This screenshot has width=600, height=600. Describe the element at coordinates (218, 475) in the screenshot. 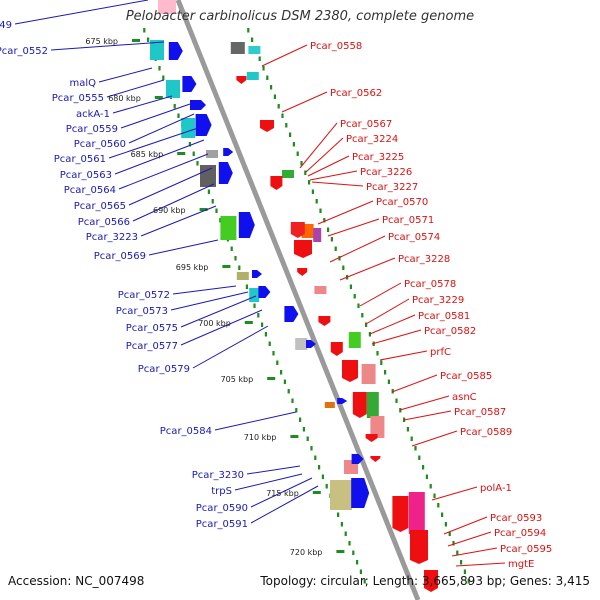

I see `left-gene-label: Pcar_3230` at that location.